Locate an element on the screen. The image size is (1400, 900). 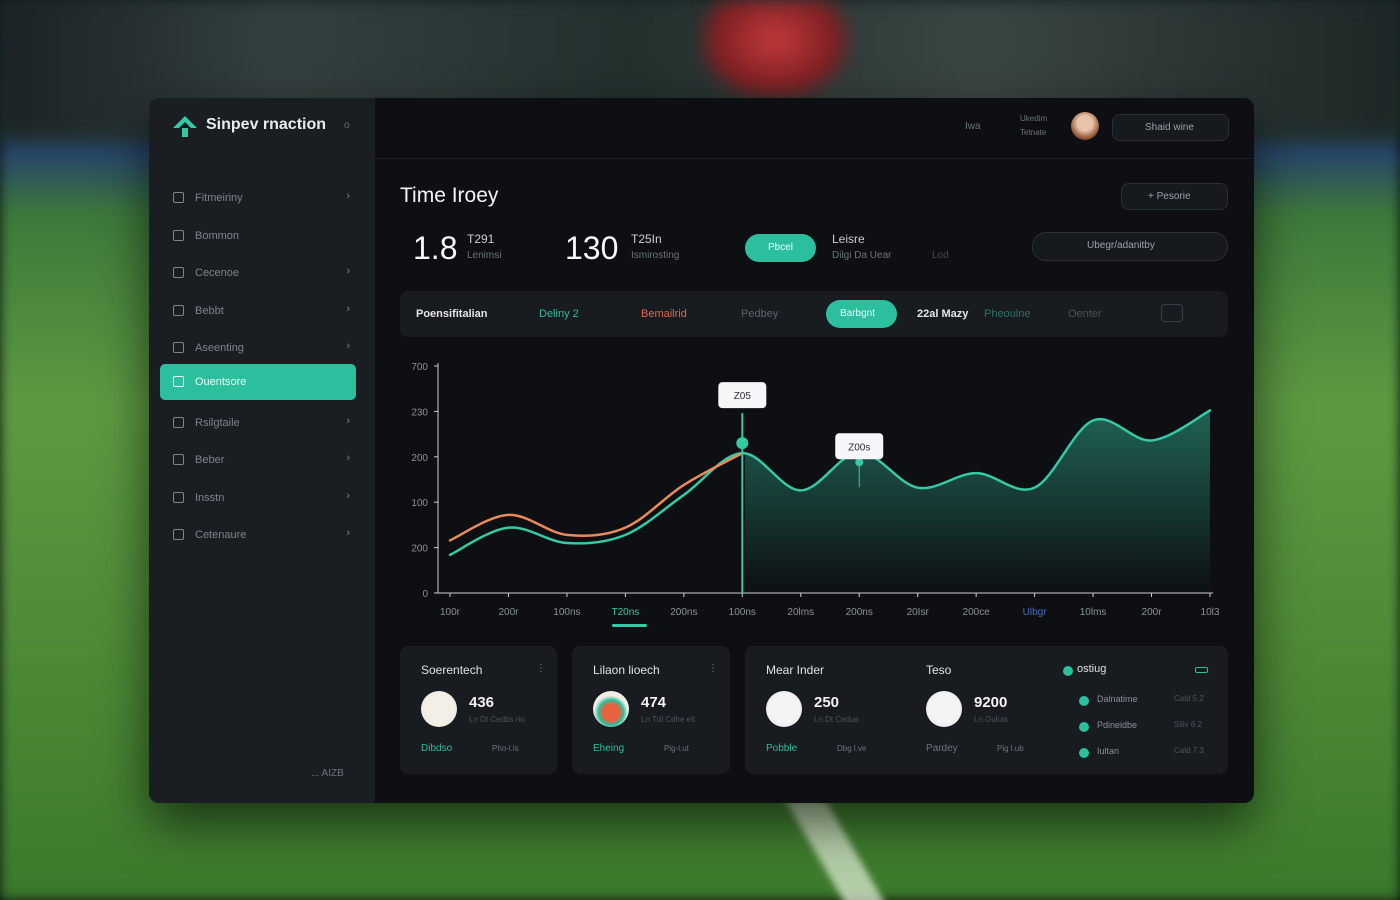
stat-top: T291 is located at coordinates (481, 239).